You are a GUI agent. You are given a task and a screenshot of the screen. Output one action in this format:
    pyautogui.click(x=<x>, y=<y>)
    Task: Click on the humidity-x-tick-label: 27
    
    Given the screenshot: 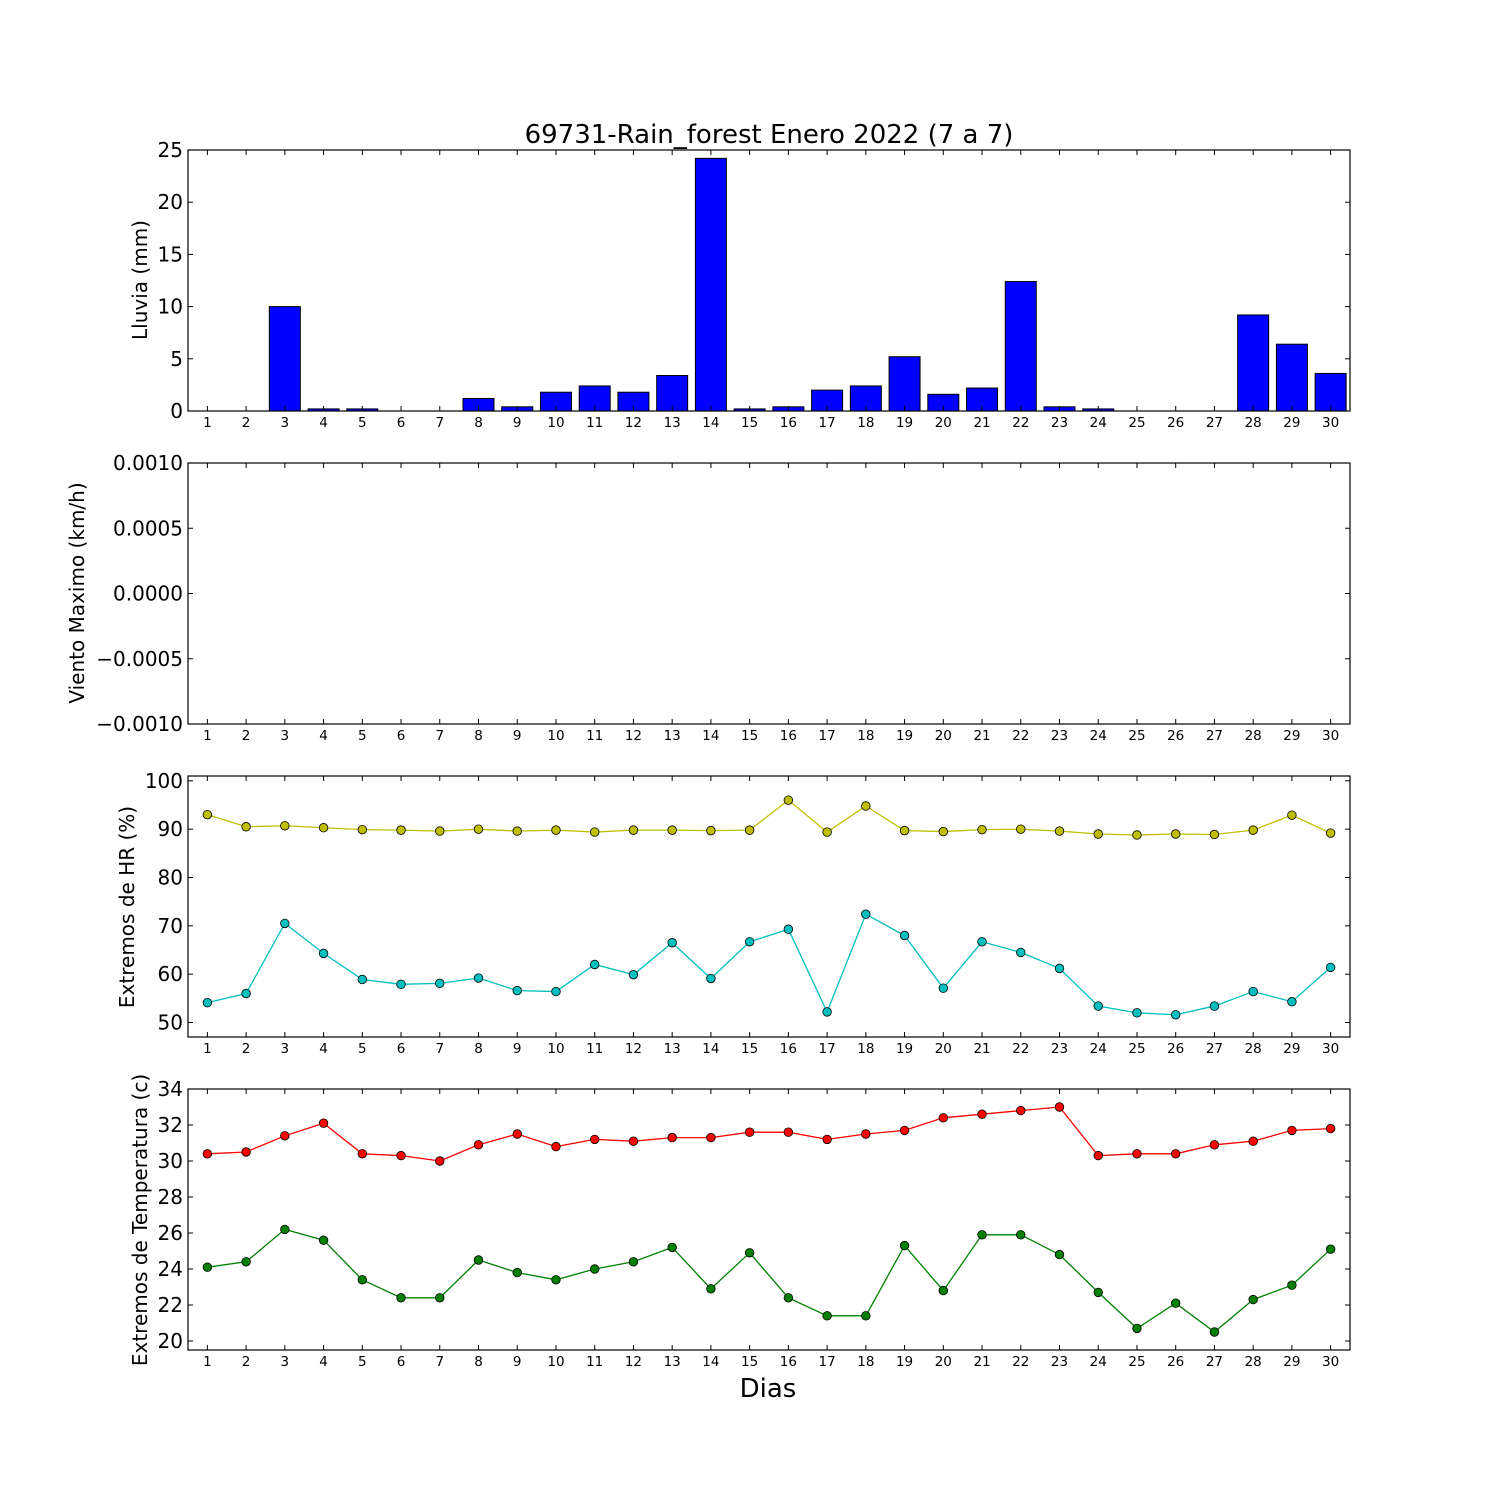 What is the action you would take?
    pyautogui.click(x=1214, y=1049)
    